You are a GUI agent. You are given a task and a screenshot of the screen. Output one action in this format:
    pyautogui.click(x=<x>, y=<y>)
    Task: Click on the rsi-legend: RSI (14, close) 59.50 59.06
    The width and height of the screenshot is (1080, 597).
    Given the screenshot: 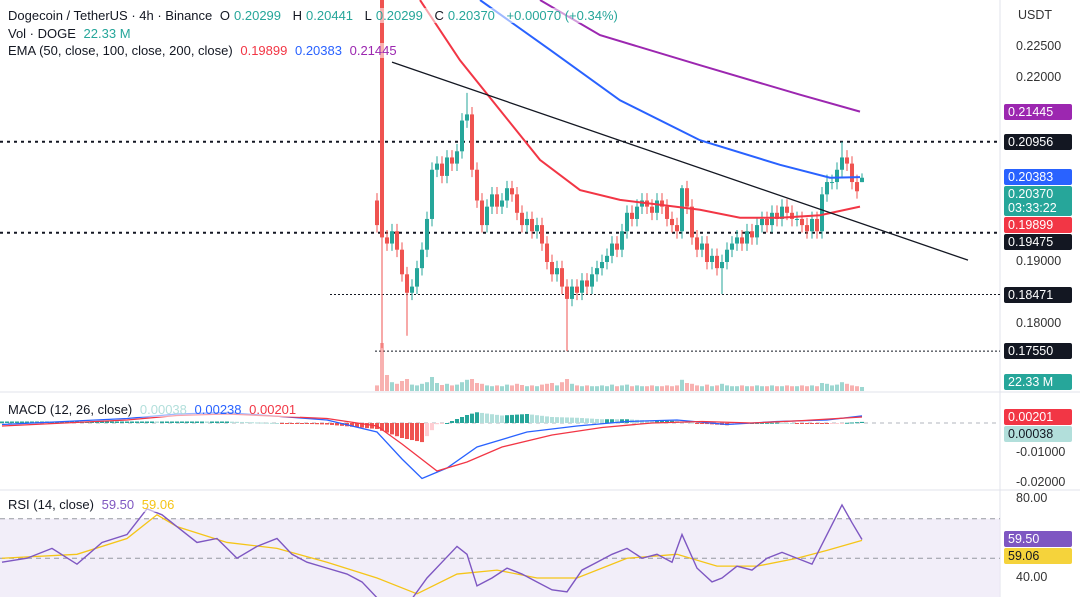 What is the action you would take?
    pyautogui.click(x=93, y=504)
    